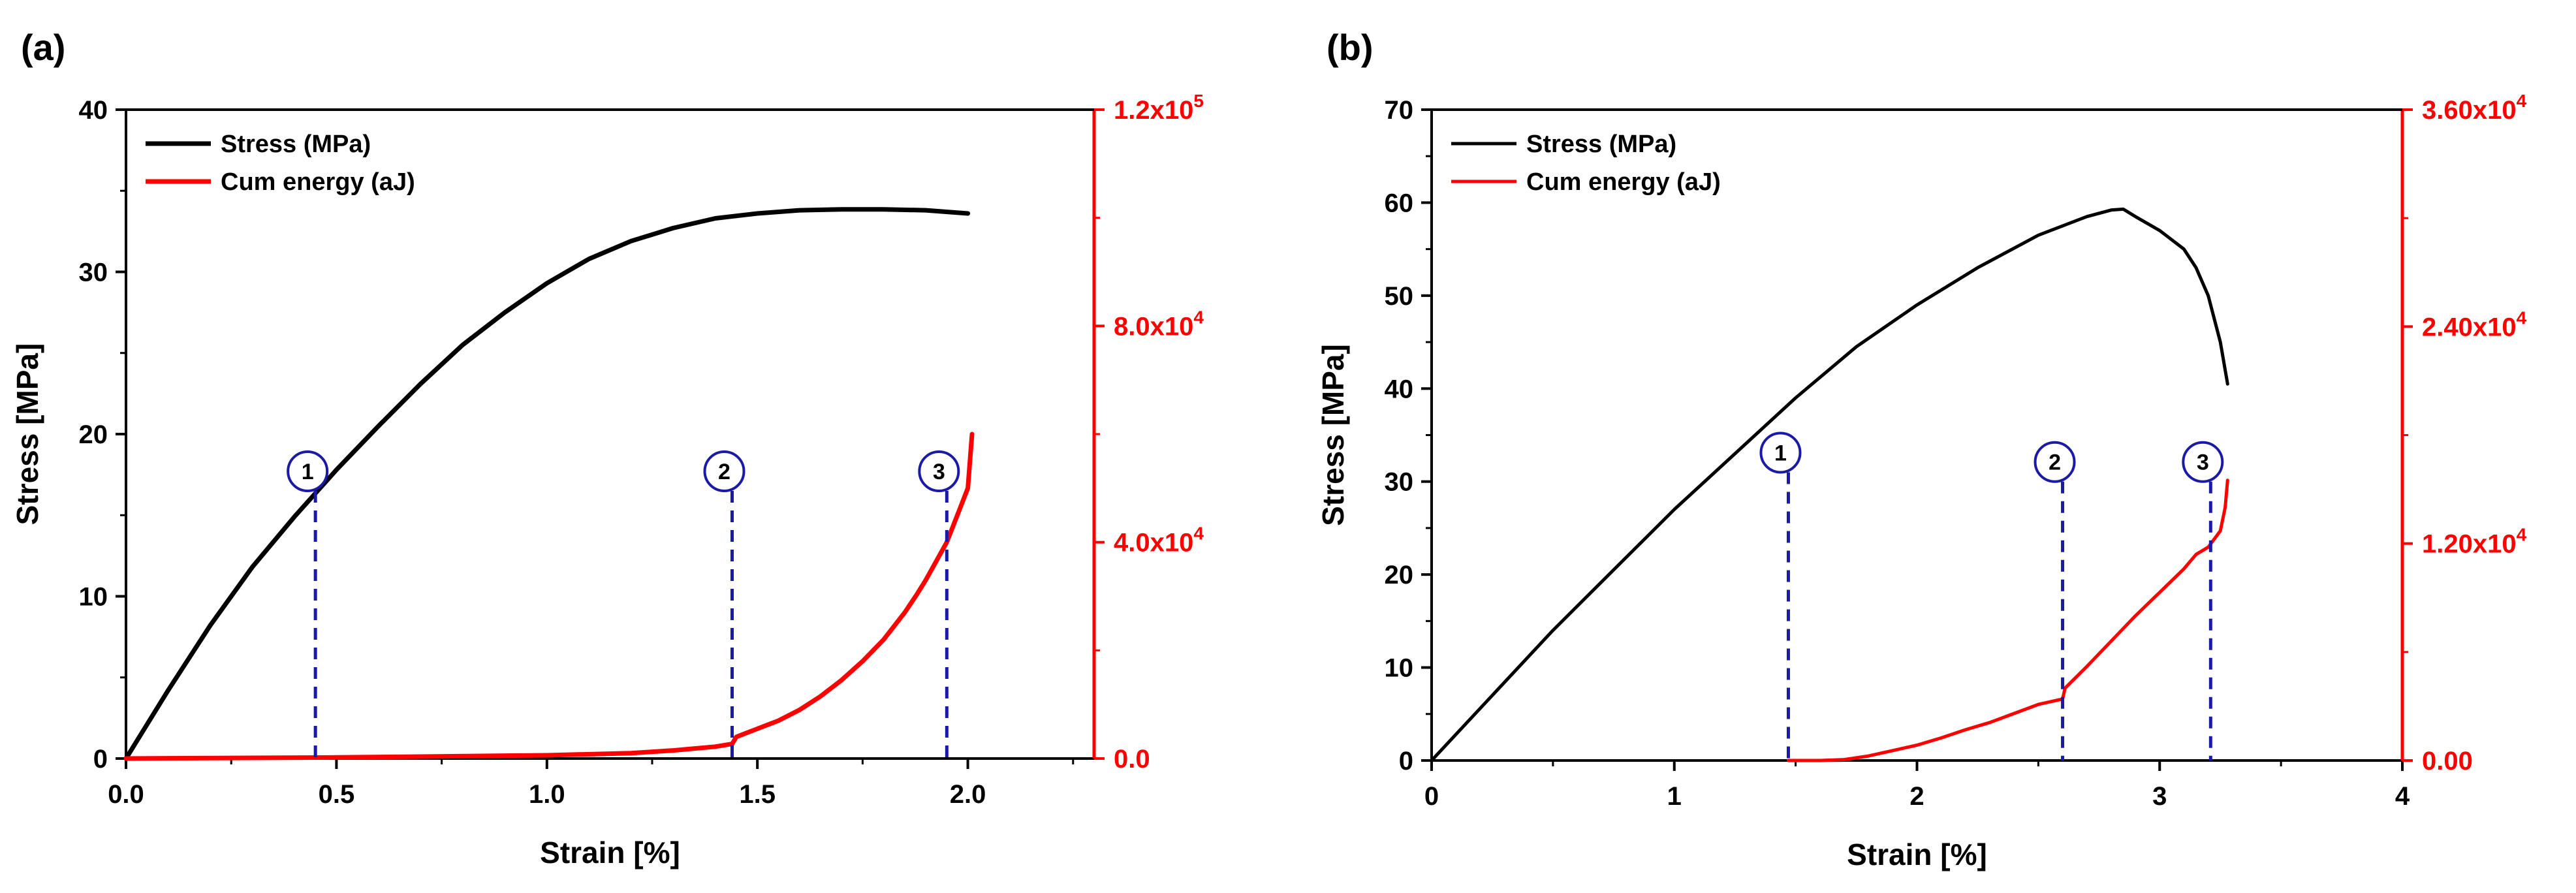 The image size is (2576, 893). I want to click on y2-tick-label: 0.00, so click(2447, 762).